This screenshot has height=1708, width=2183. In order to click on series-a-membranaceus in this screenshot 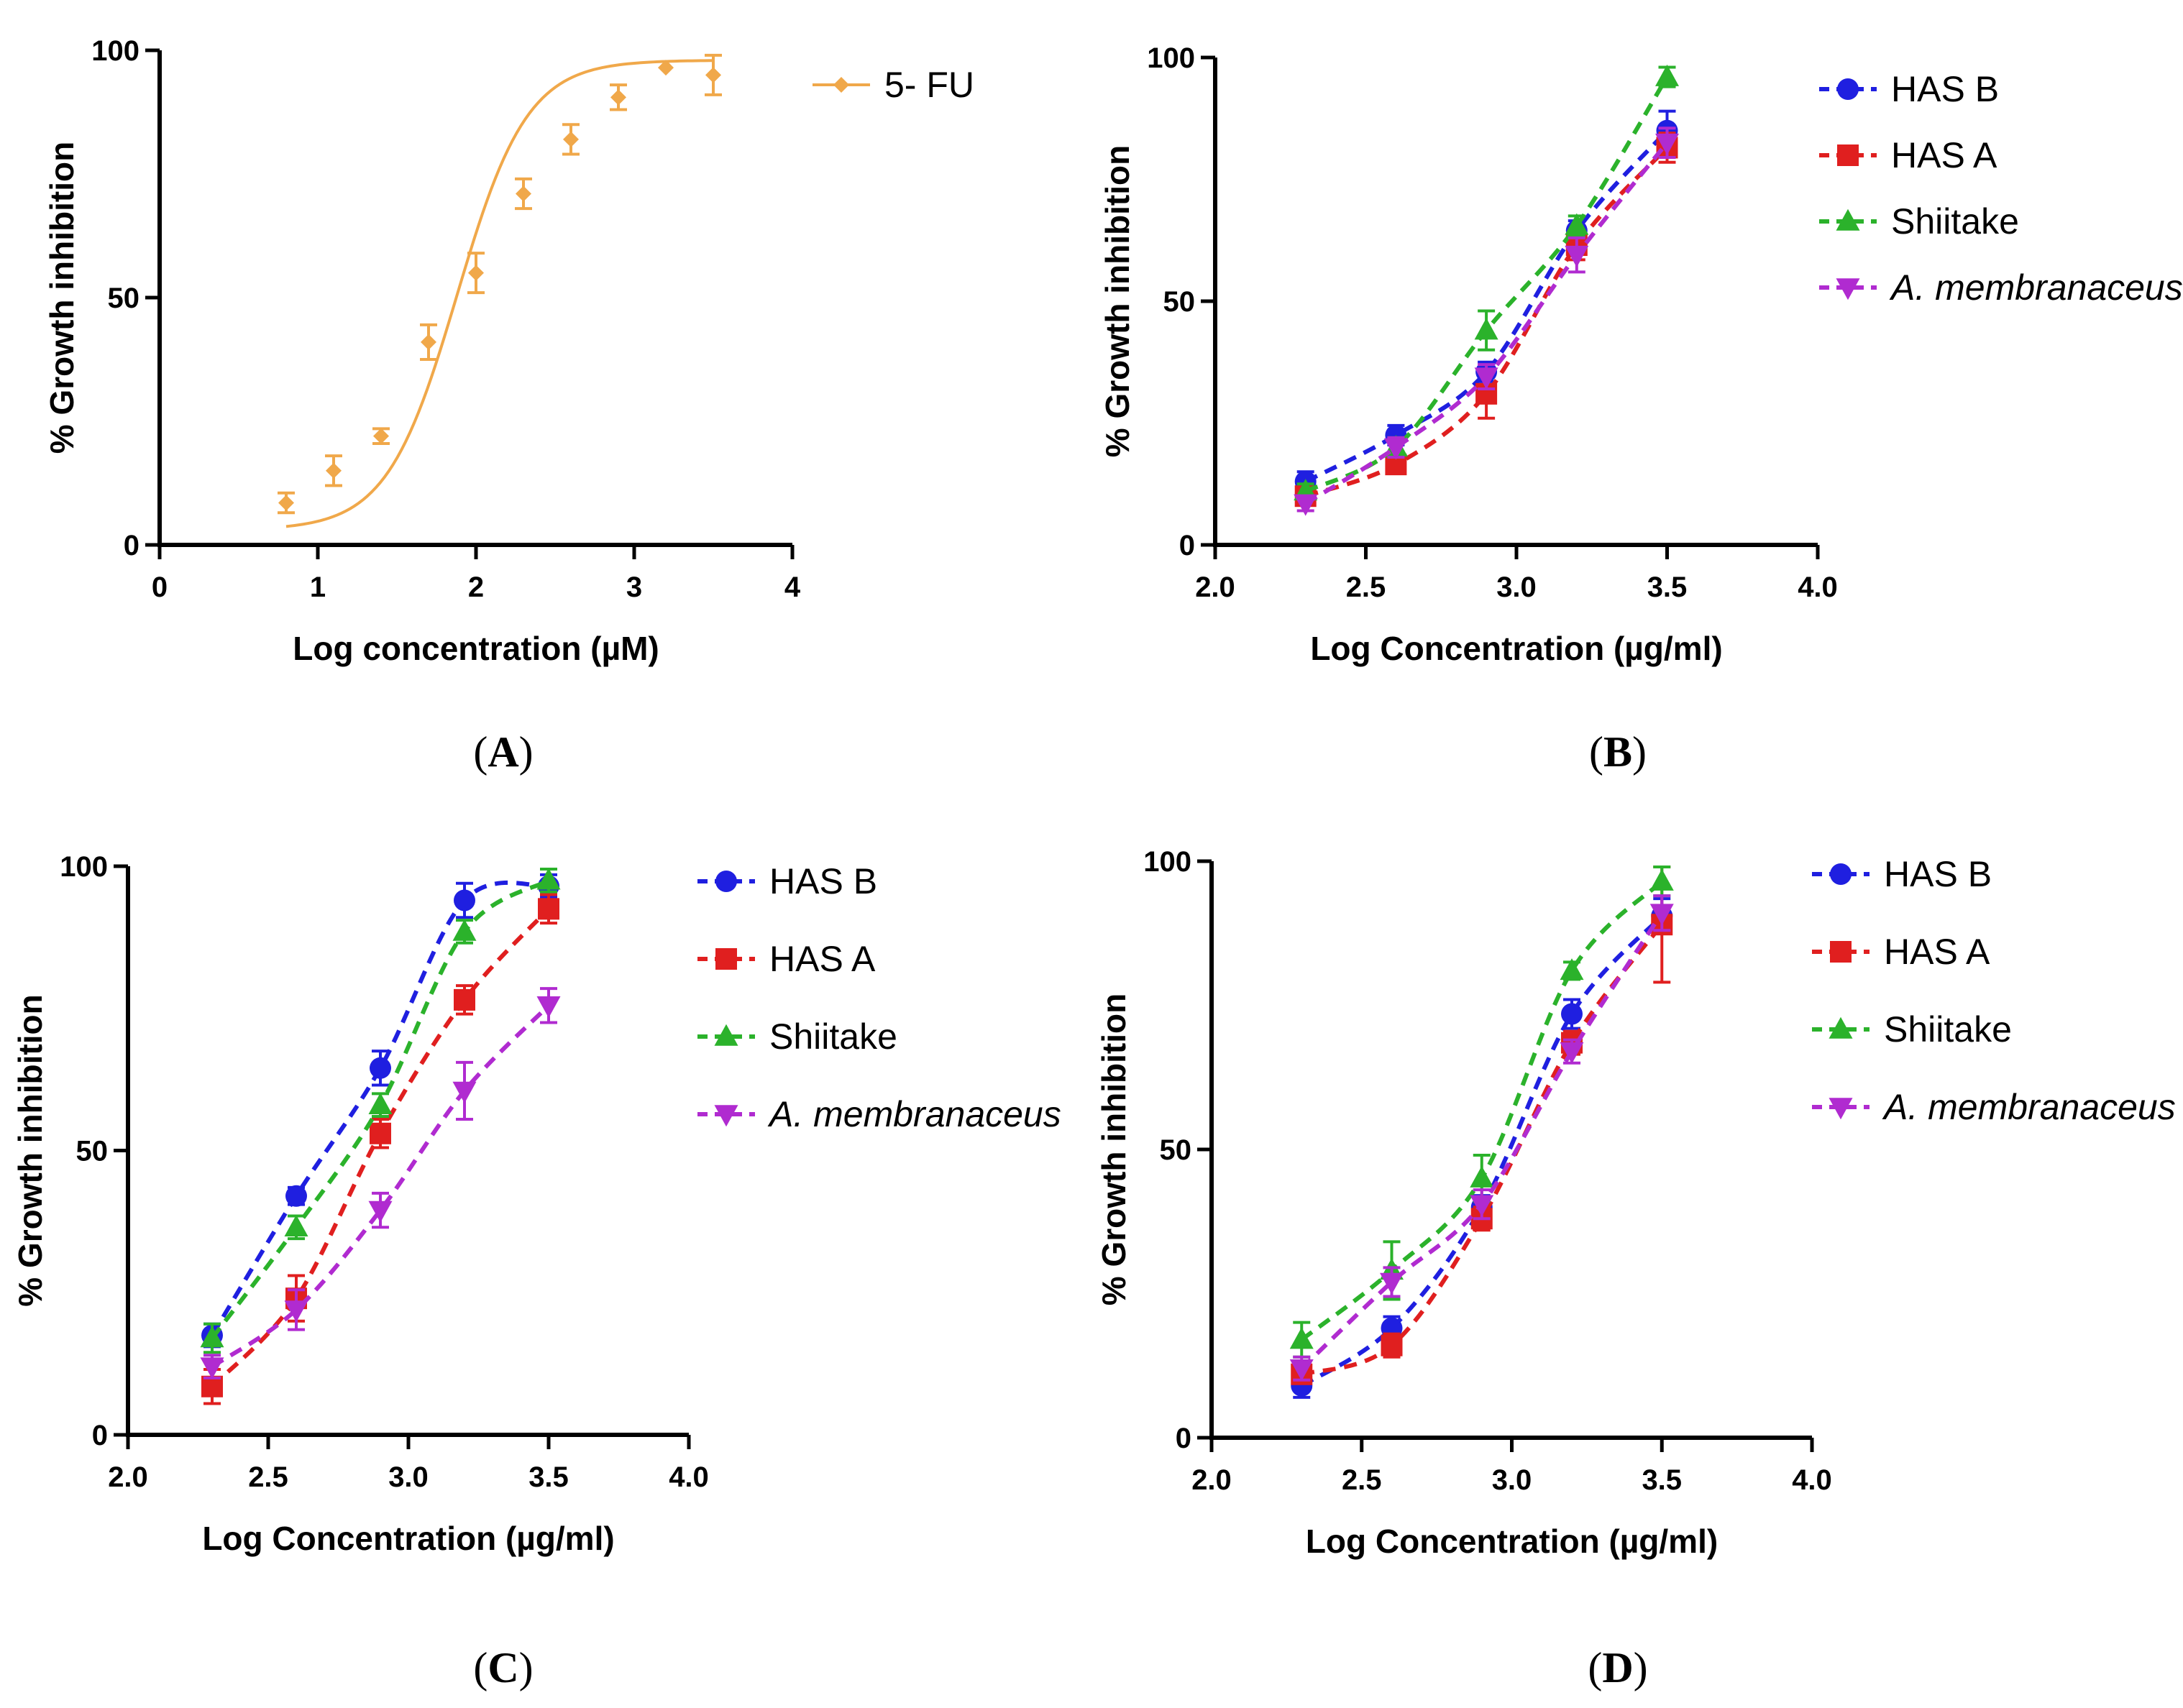, I will do `click(1481, 1138)`.